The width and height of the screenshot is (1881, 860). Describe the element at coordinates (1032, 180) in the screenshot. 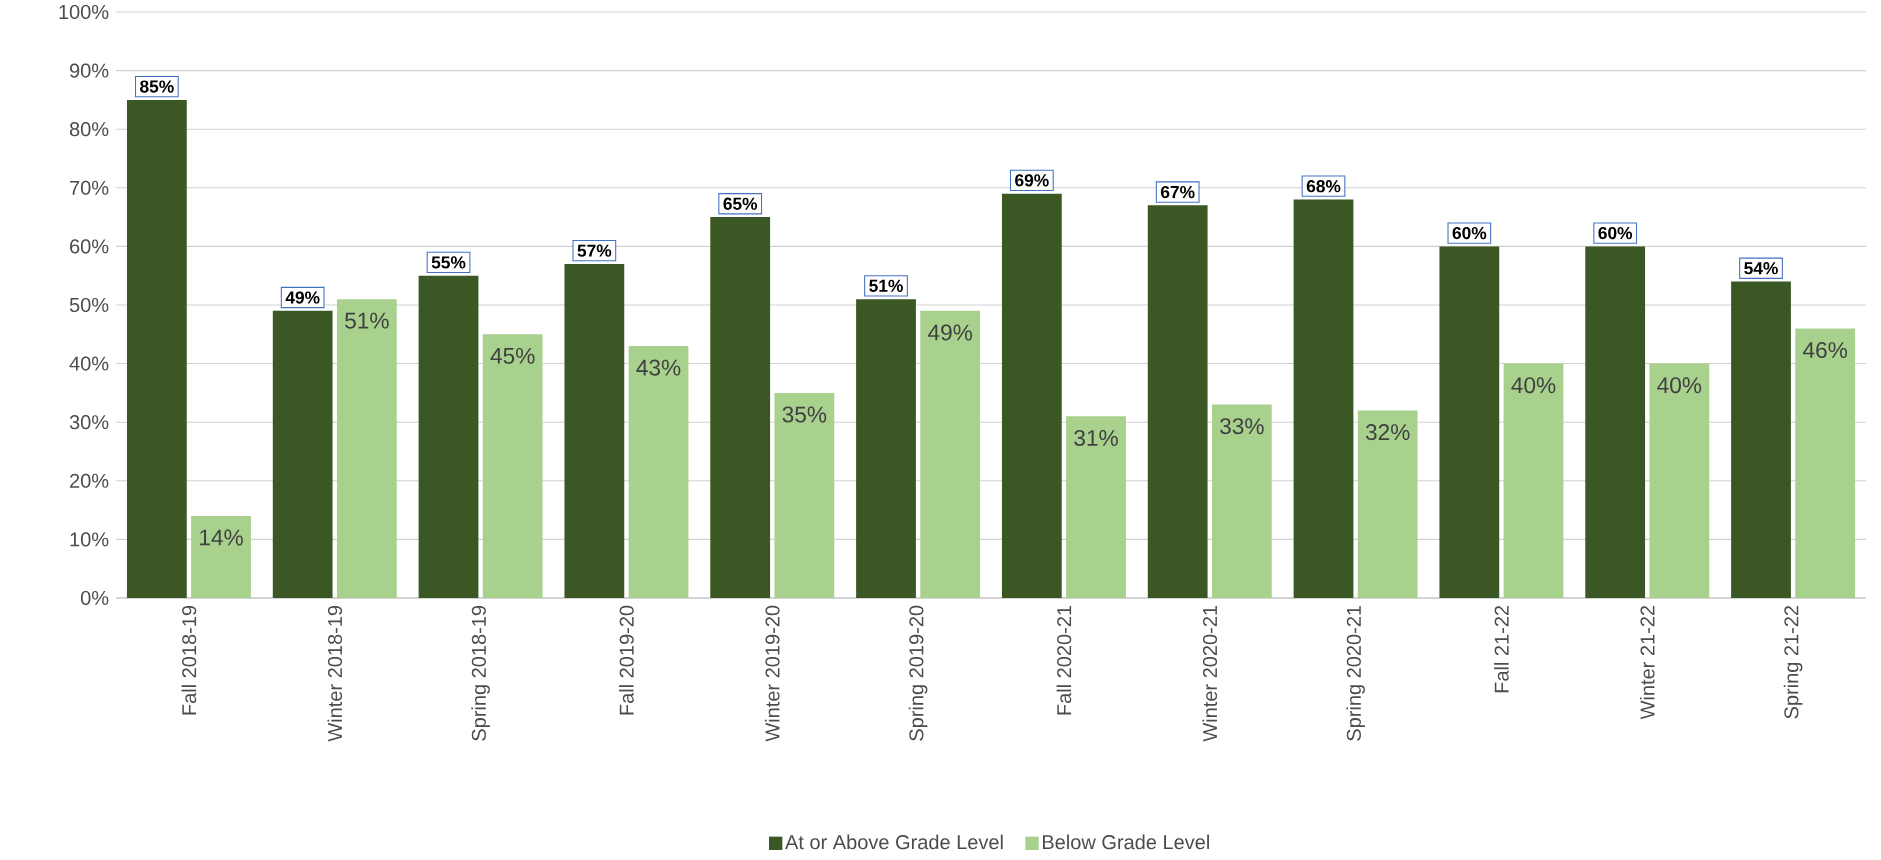

I see `data-label: 69%` at that location.